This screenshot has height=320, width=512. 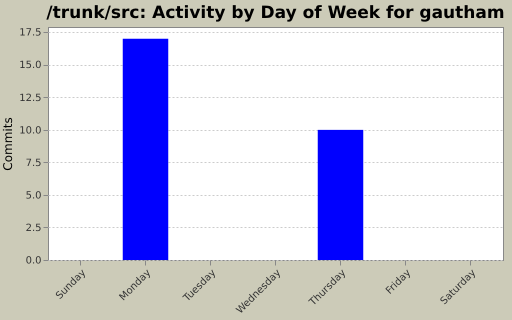 What do you see at coordinates (30, 98) in the screenshot?
I see `y-tick-label: 12.5` at bounding box center [30, 98].